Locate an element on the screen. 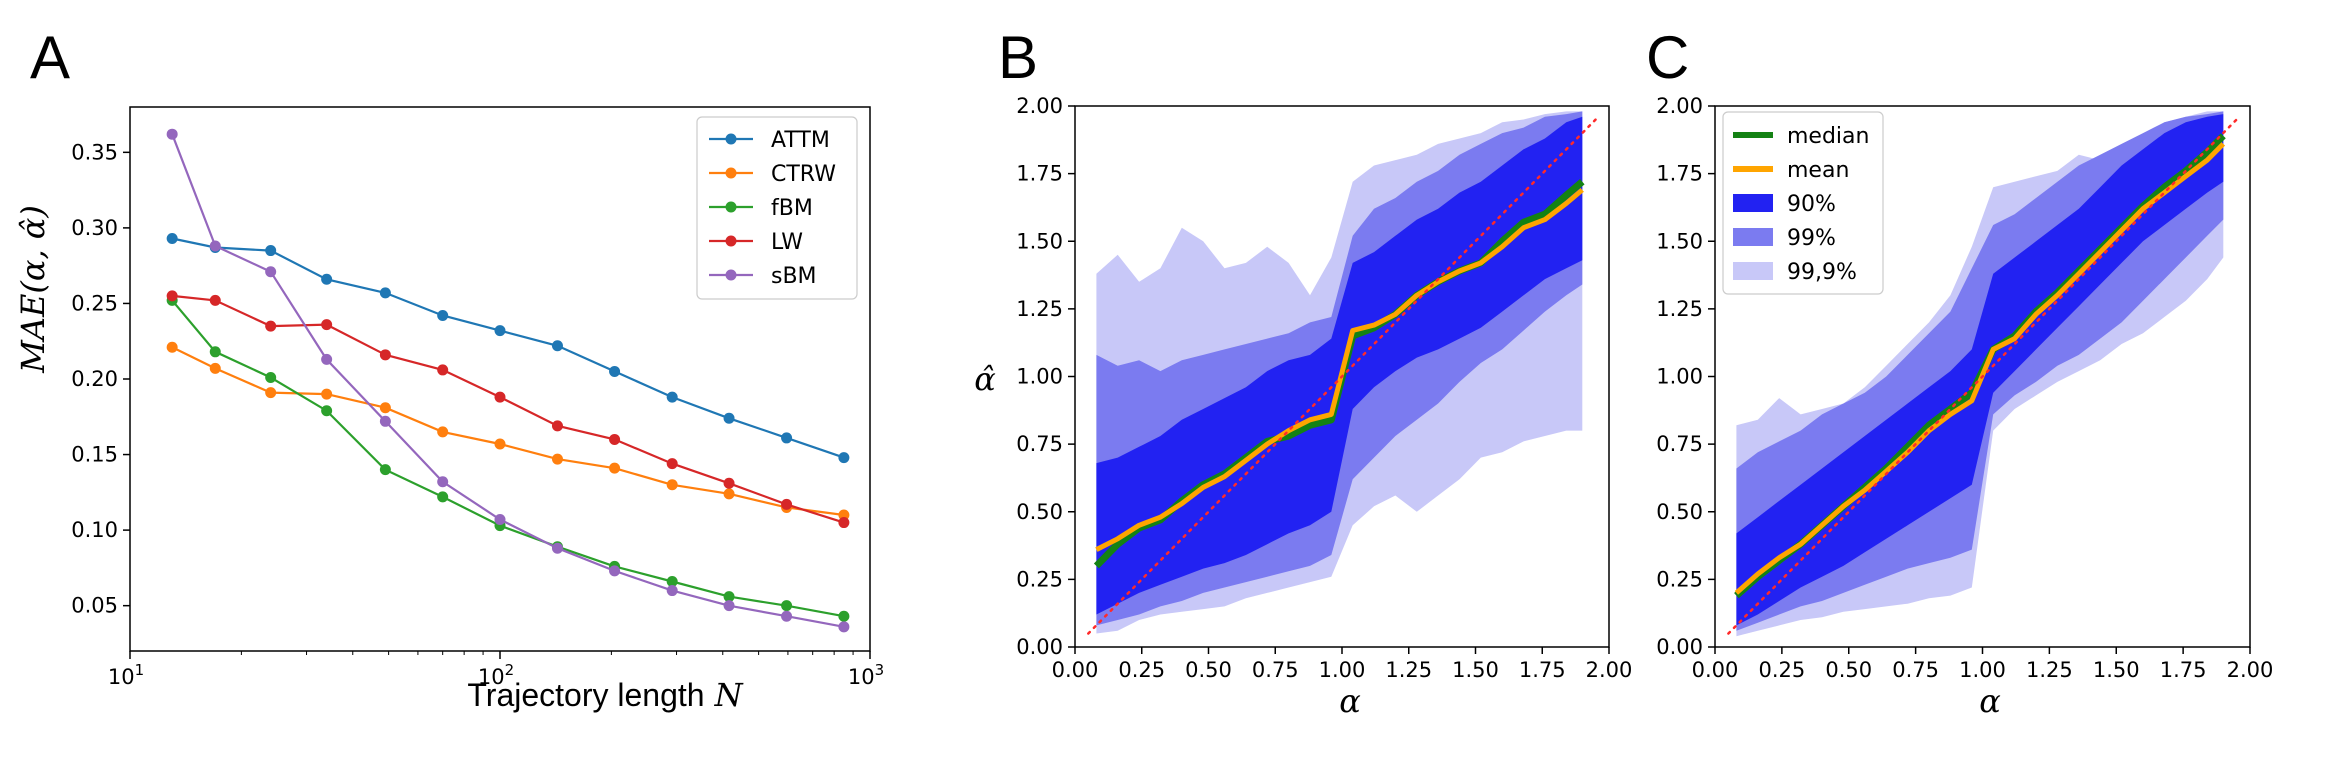 The height and width of the screenshot is (768, 2339). series-line-fbm is located at coordinates (508, 458).